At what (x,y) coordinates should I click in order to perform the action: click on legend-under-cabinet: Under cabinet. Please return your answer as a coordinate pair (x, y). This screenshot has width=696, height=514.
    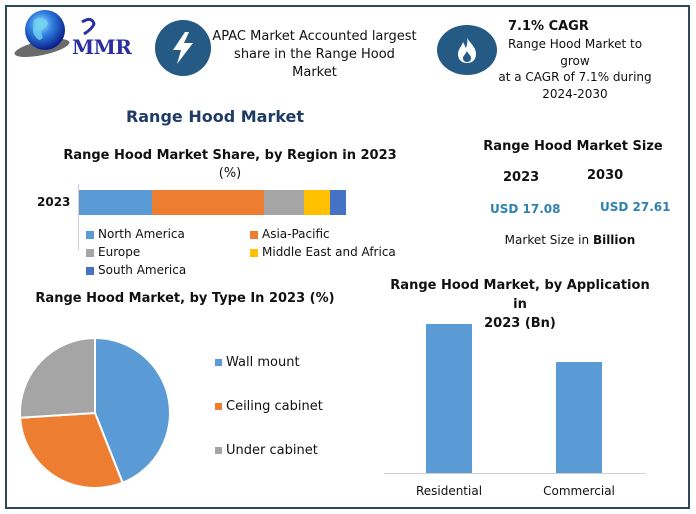
    Looking at the image, I should click on (266, 450).